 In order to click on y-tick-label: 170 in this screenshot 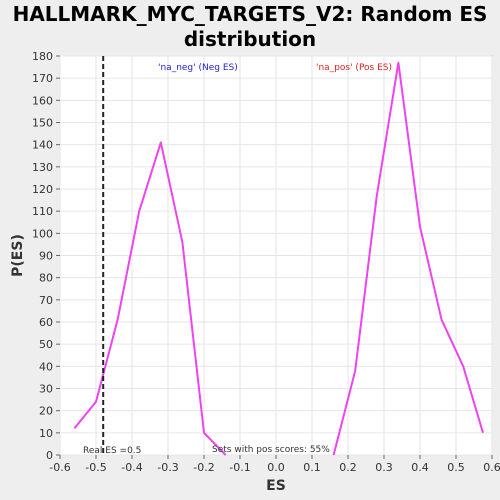, I will do `click(42, 78)`.